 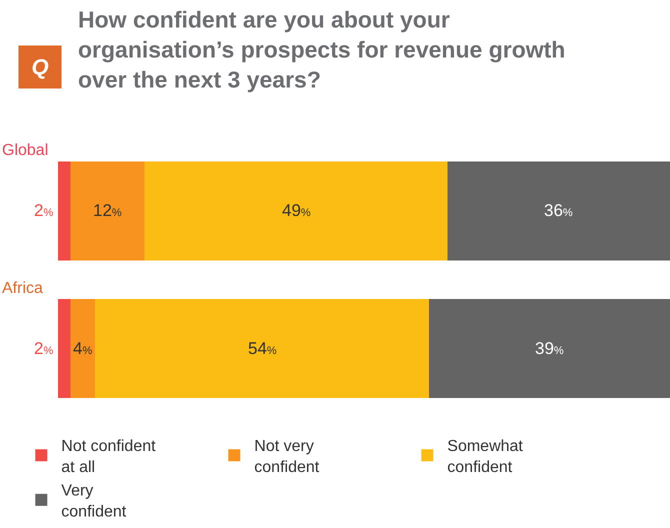 What do you see at coordinates (108, 457) in the screenshot?
I see `legend-label: Not confident at all` at bounding box center [108, 457].